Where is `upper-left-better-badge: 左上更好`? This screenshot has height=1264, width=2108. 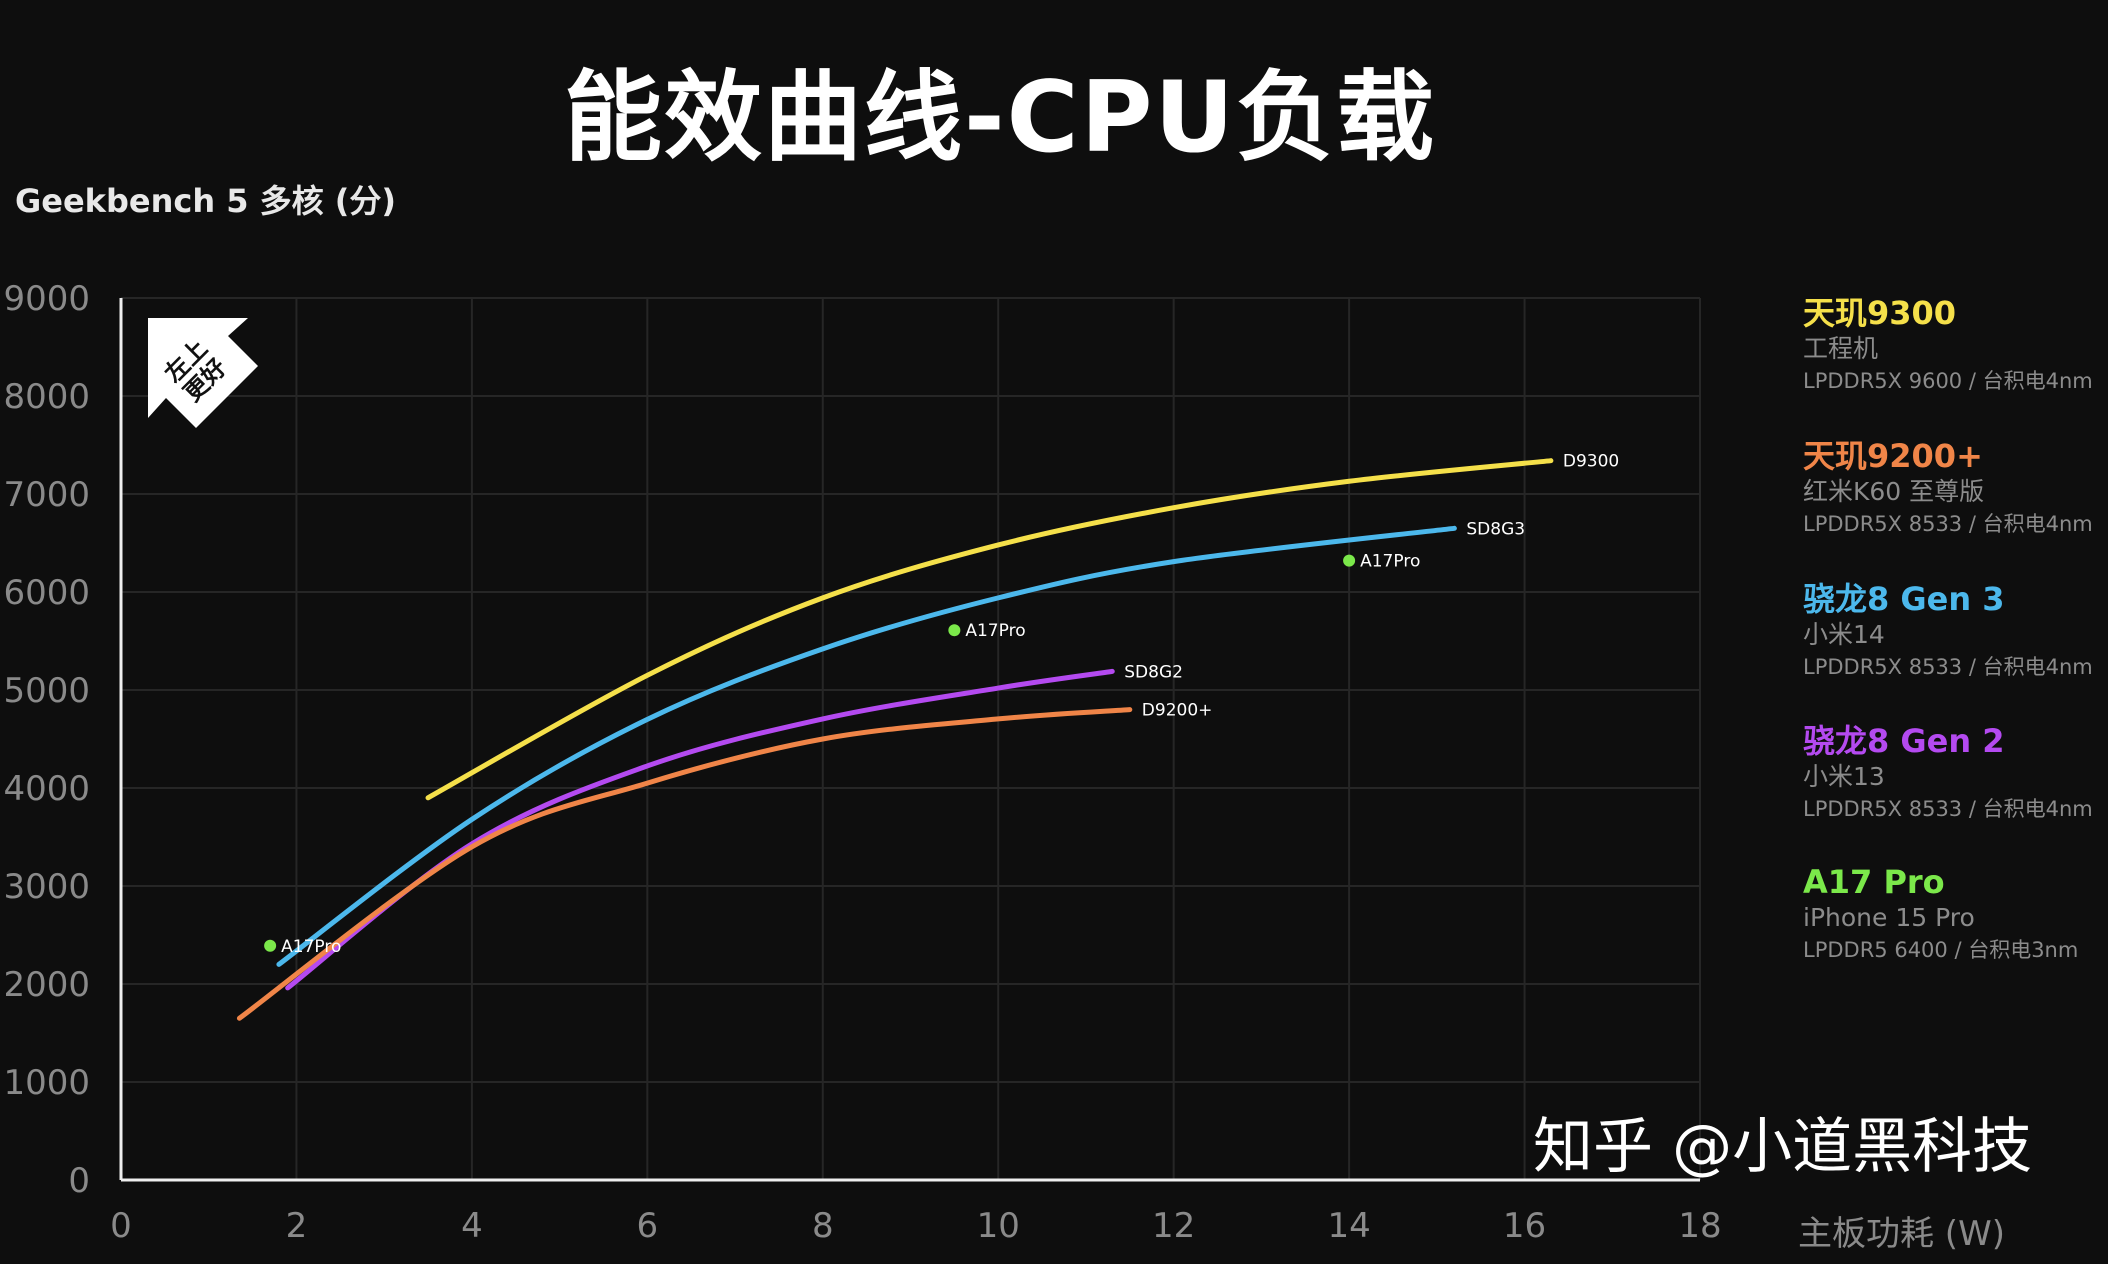 upper-left-better-badge: 左上更好 is located at coordinates (203, 373).